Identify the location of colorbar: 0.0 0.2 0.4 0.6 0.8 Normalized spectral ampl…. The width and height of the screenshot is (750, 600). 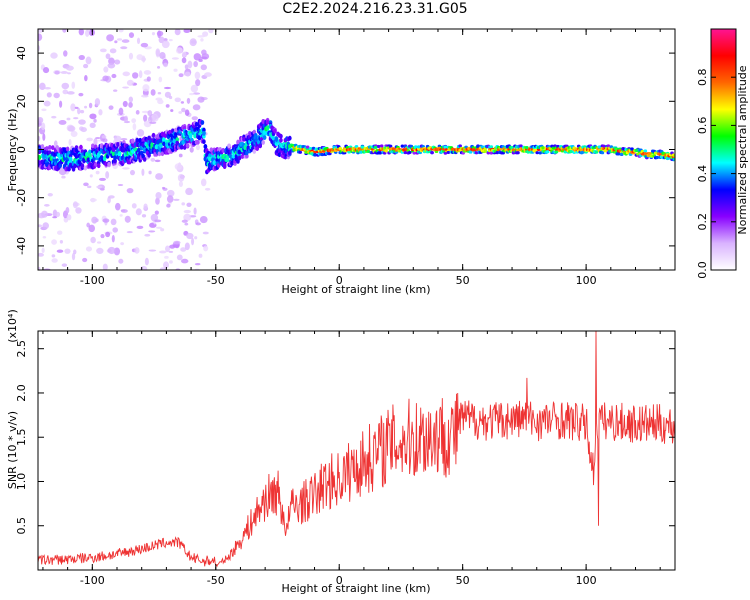
(722, 153).